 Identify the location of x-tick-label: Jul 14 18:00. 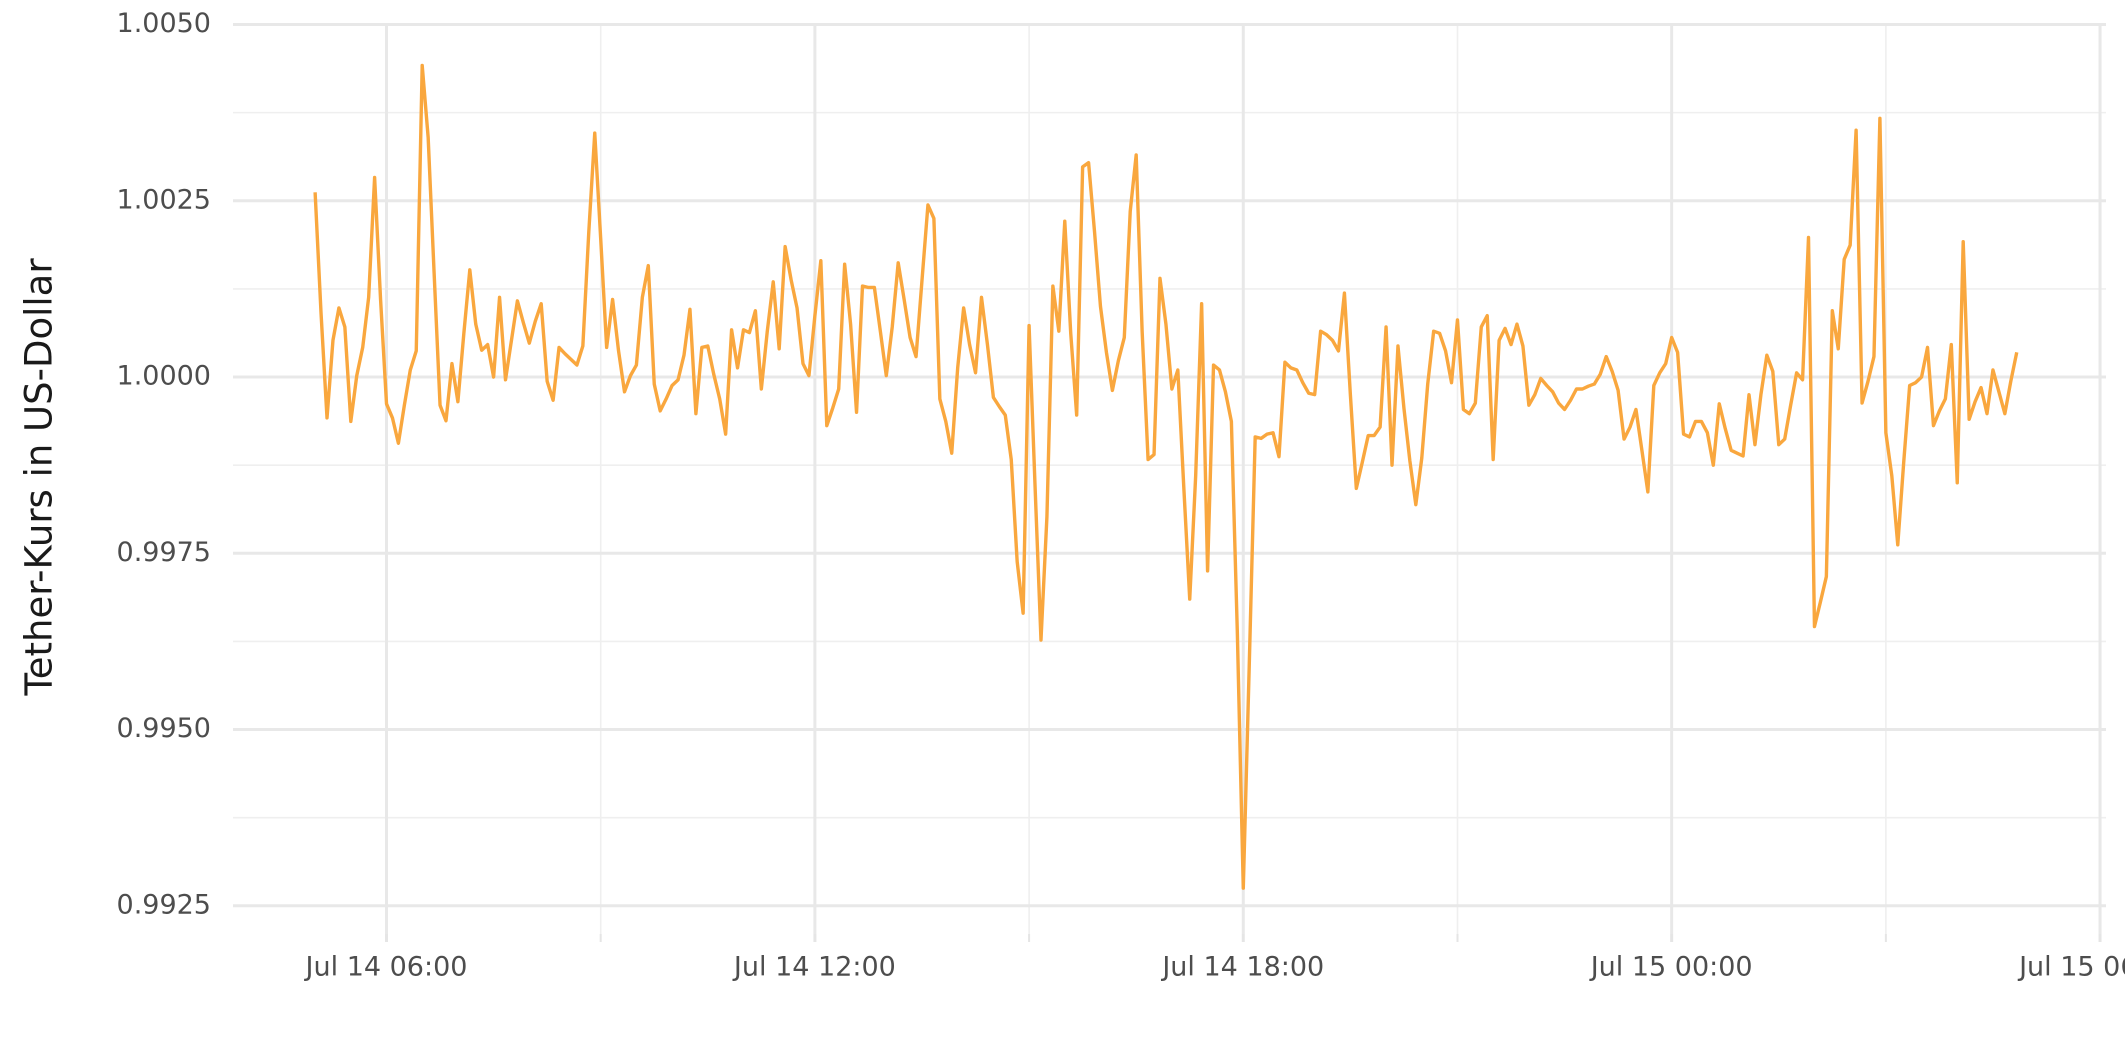
(1242, 967).